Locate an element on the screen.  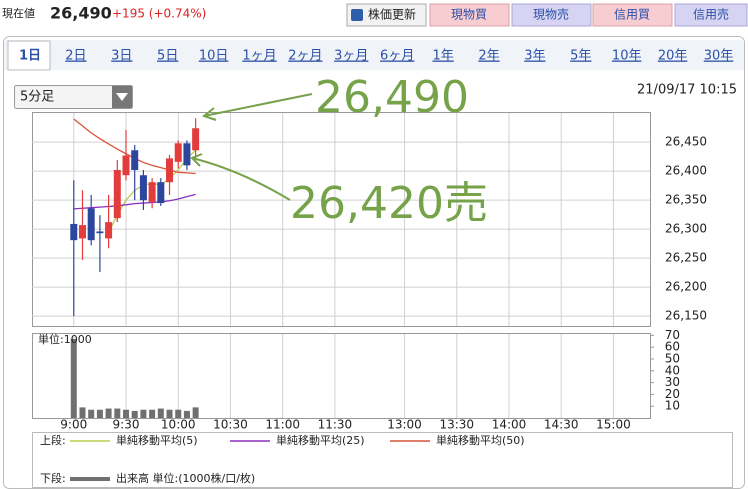
cash-sell-button is located at coordinates (551, 15).